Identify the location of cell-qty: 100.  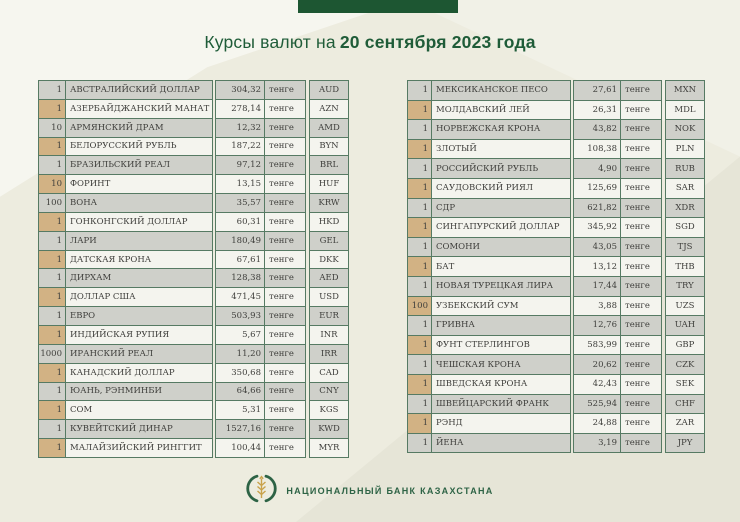
(419, 306).